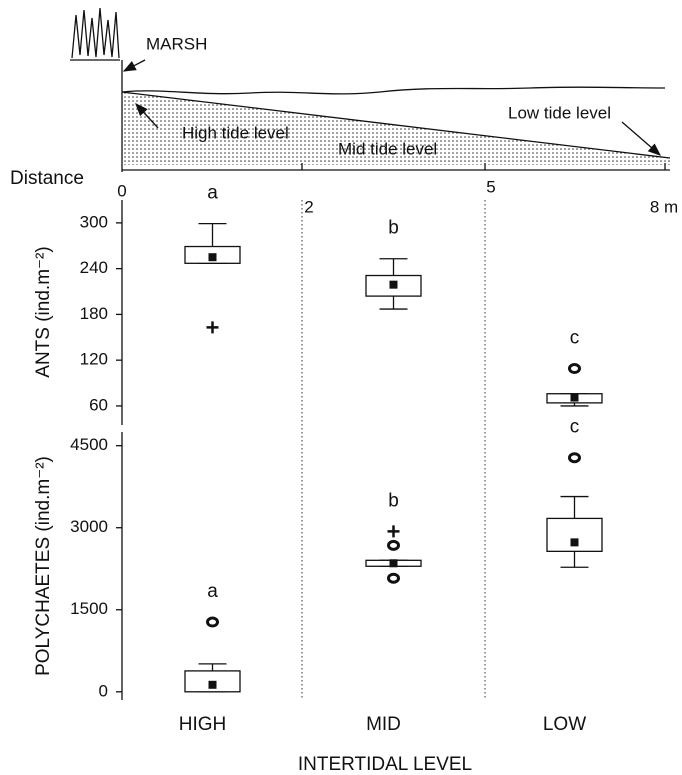 The height and width of the screenshot is (775, 682). What do you see at coordinates (235, 132) in the screenshot?
I see `high-tide-label: High tide level` at bounding box center [235, 132].